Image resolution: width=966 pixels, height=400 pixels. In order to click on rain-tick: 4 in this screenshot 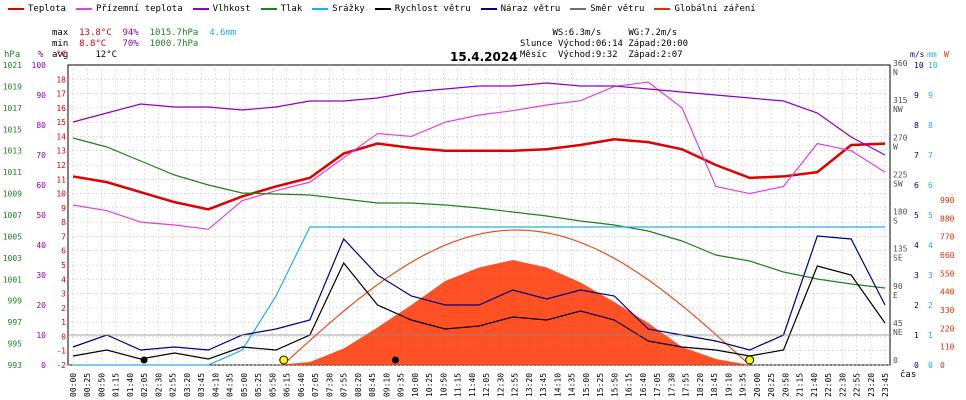, I will do `click(930, 245)`.